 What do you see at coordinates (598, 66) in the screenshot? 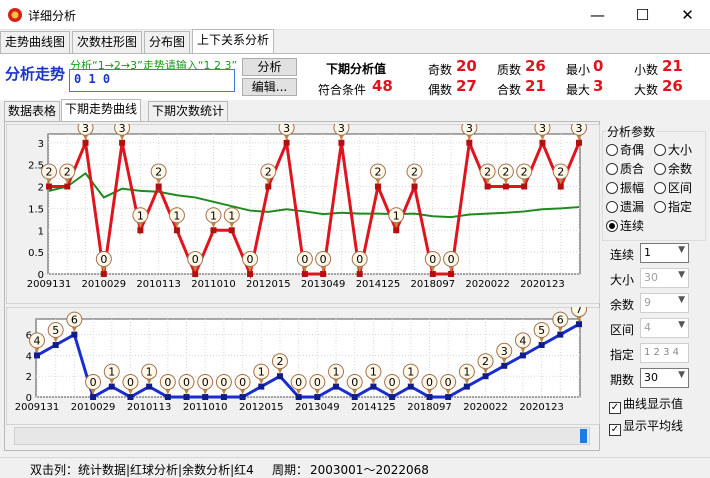
I see `min-value: 0` at bounding box center [598, 66].